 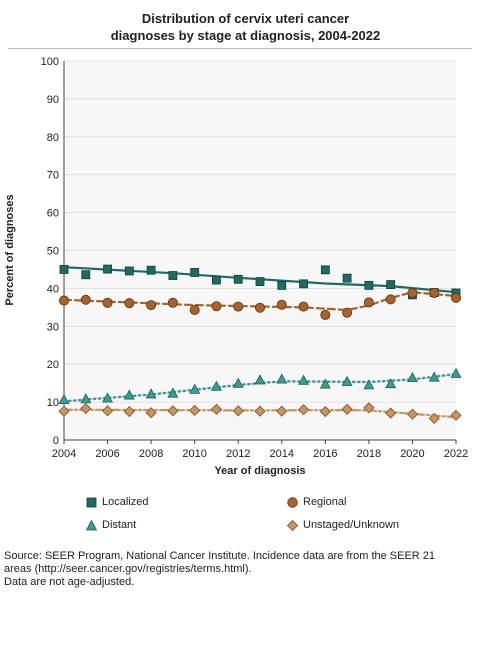 I want to click on x-tick-label: 2014, so click(x=282, y=454).